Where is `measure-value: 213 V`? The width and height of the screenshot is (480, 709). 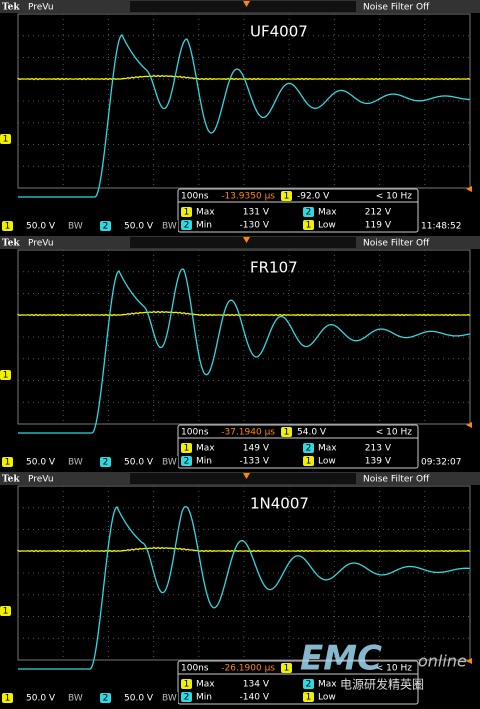
measure-value: 213 V is located at coordinates (378, 449).